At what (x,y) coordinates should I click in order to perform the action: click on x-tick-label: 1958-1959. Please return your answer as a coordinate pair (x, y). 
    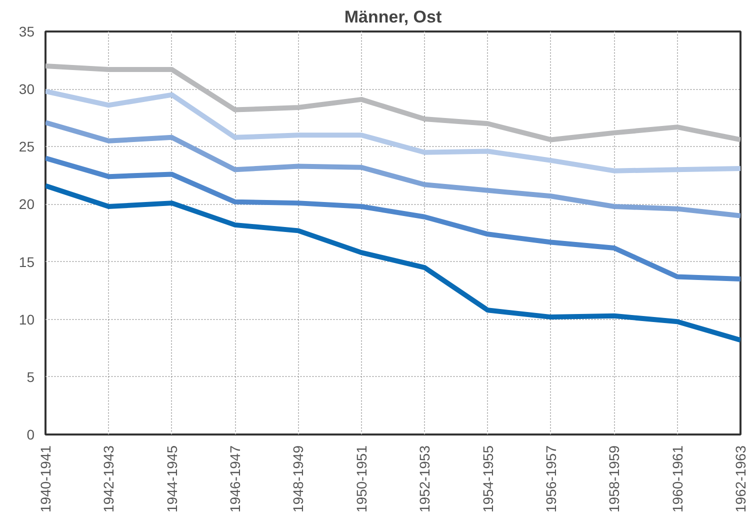
    Looking at the image, I should click on (614, 478).